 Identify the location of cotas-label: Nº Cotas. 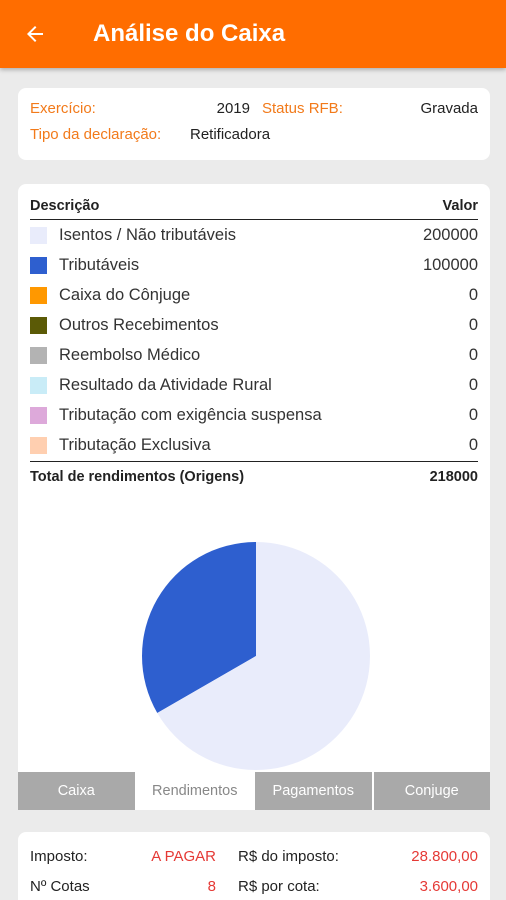
(60, 886).